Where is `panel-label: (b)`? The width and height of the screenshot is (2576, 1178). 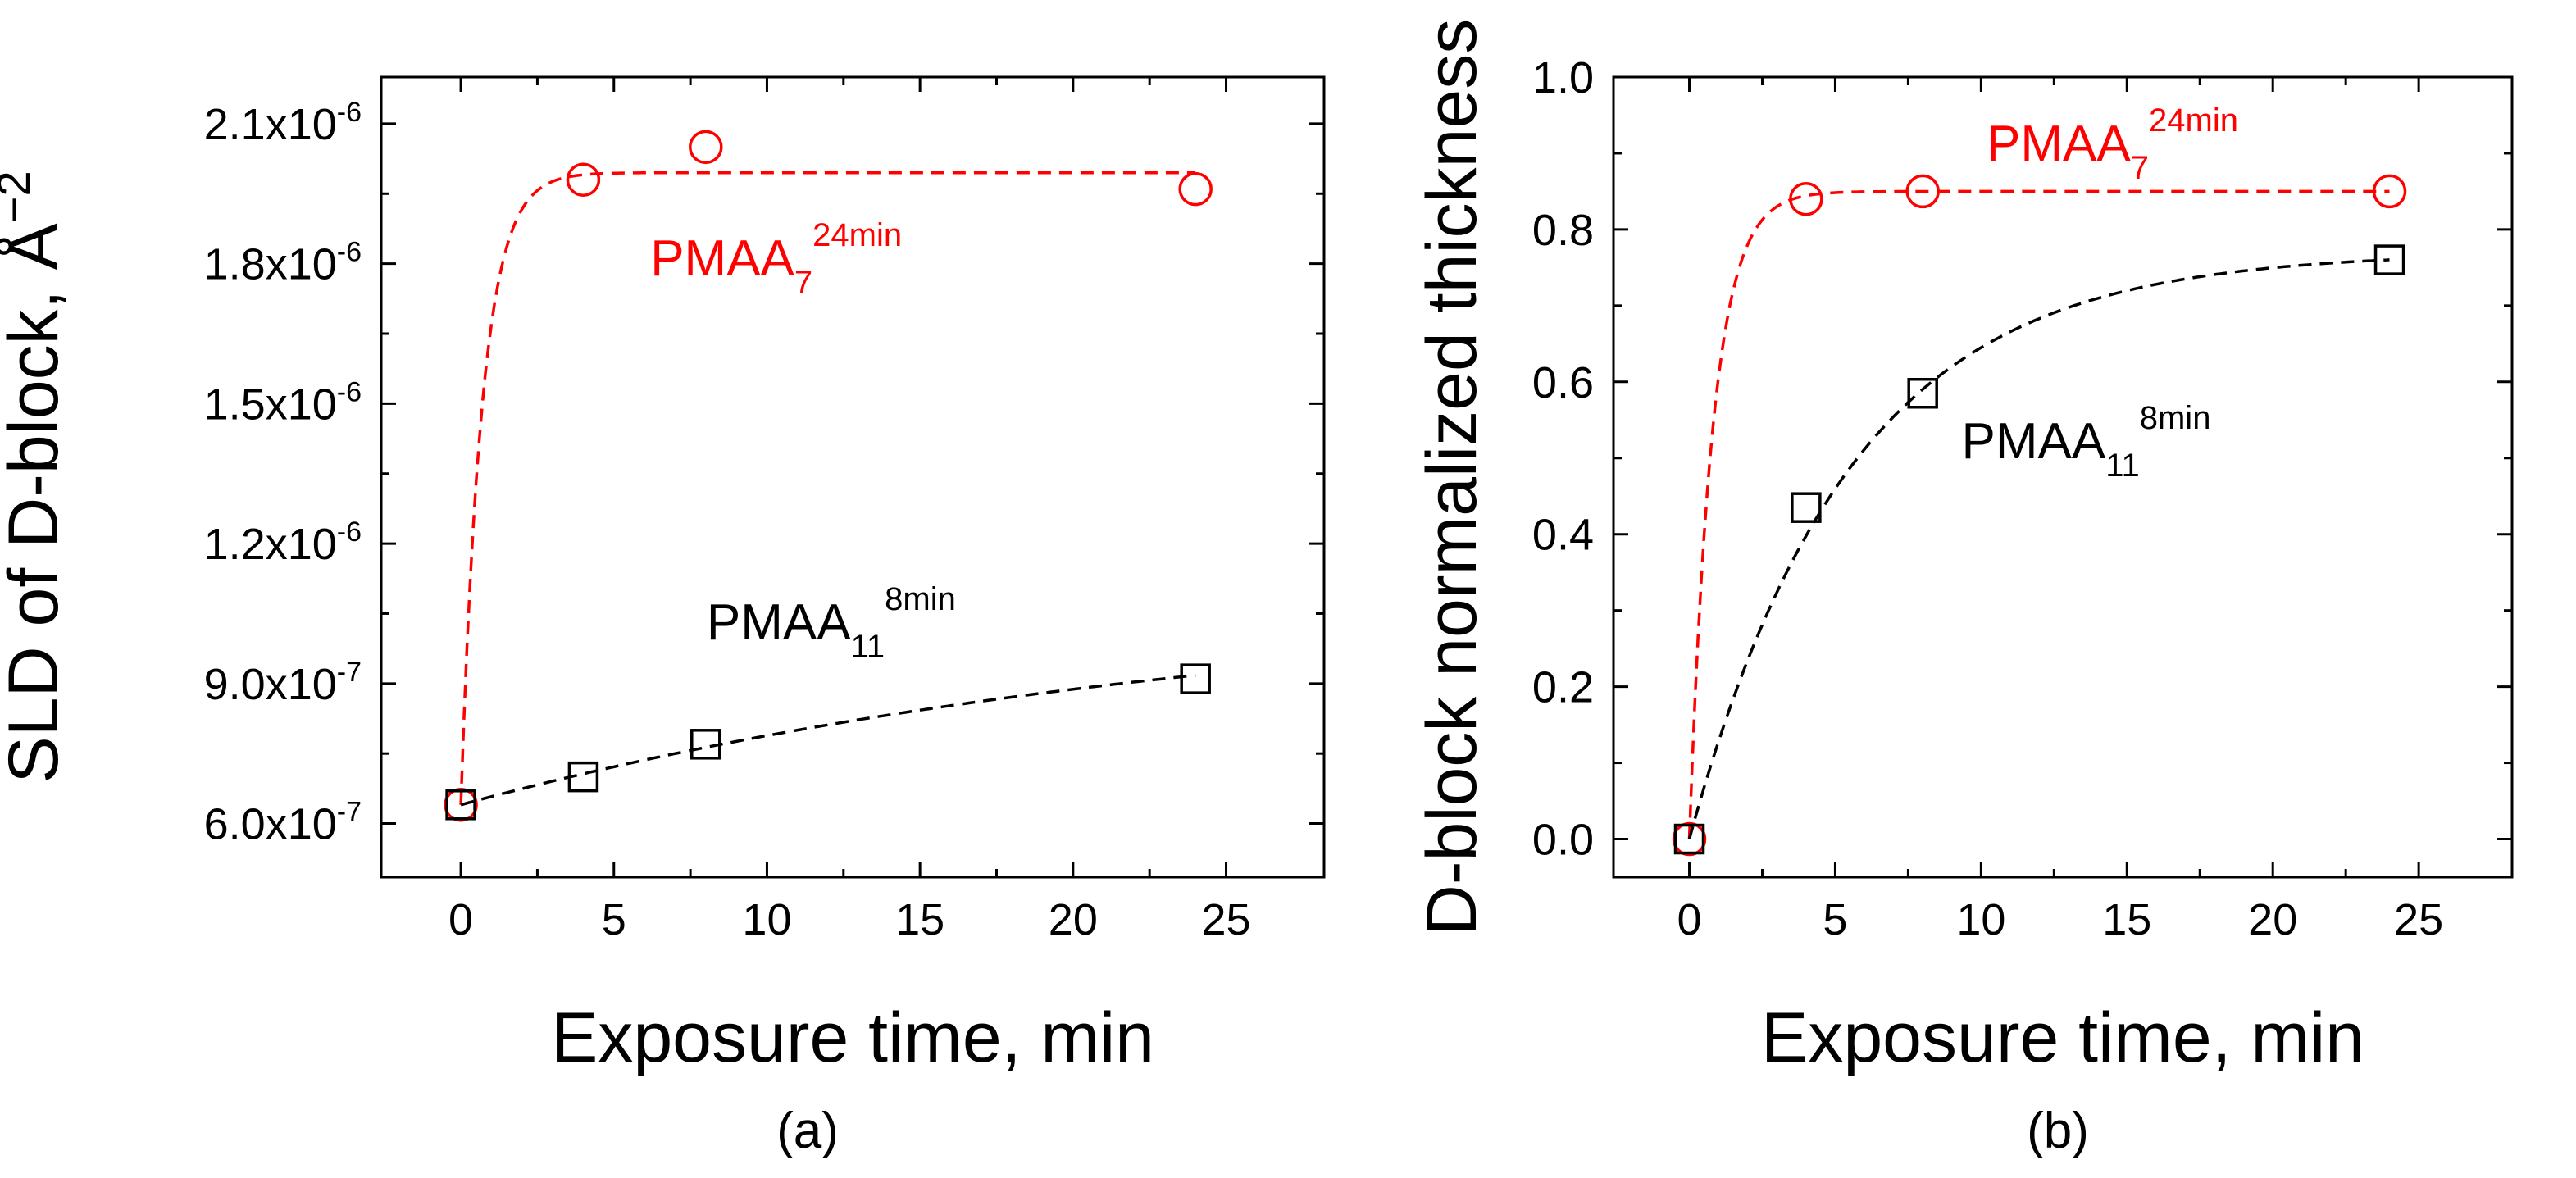 panel-label: (b) is located at coordinates (2058, 1131).